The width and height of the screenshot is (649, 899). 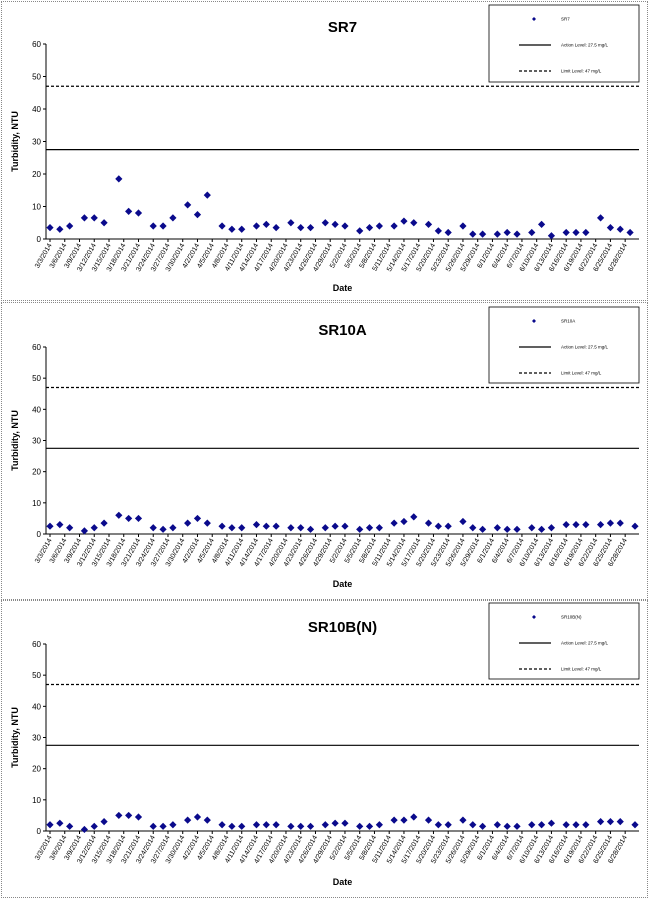 I want to click on y-tick-label: 30, so click(x=36, y=441).